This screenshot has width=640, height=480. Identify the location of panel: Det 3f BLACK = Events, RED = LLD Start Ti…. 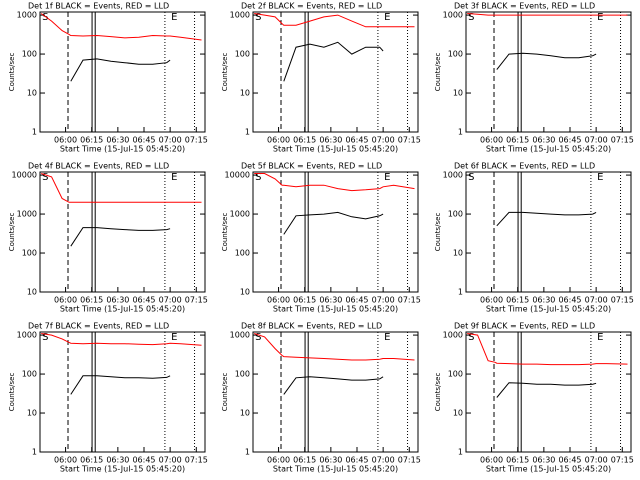
(534, 78).